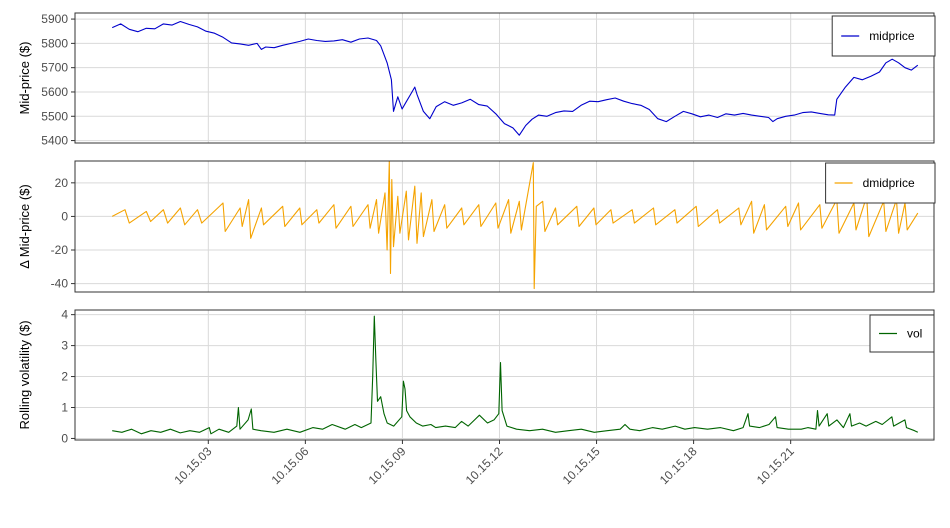  I want to click on x-tick-label: 10.15.15, so click(581, 465).